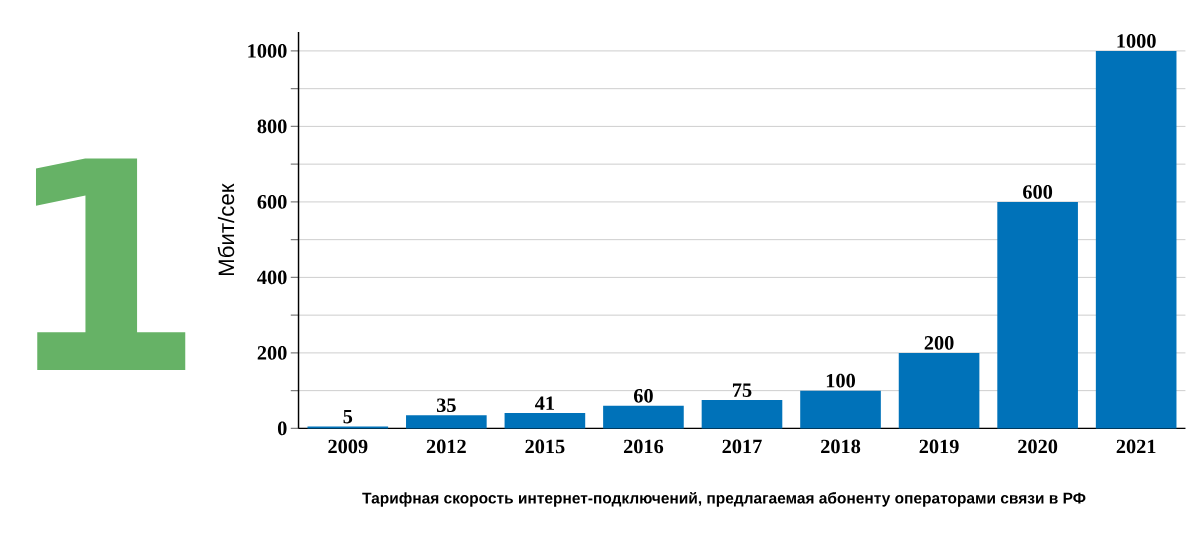 The height and width of the screenshot is (556, 1200). I want to click on x-tick-label: 2015, so click(545, 446).